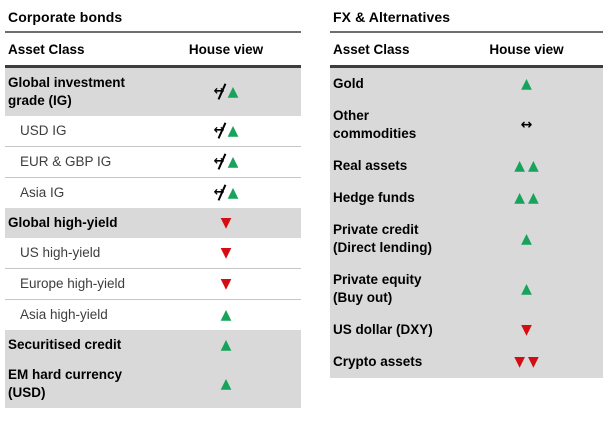 The image size is (614, 427). I want to click on asset-class-label: Other commodities, so click(375, 124).